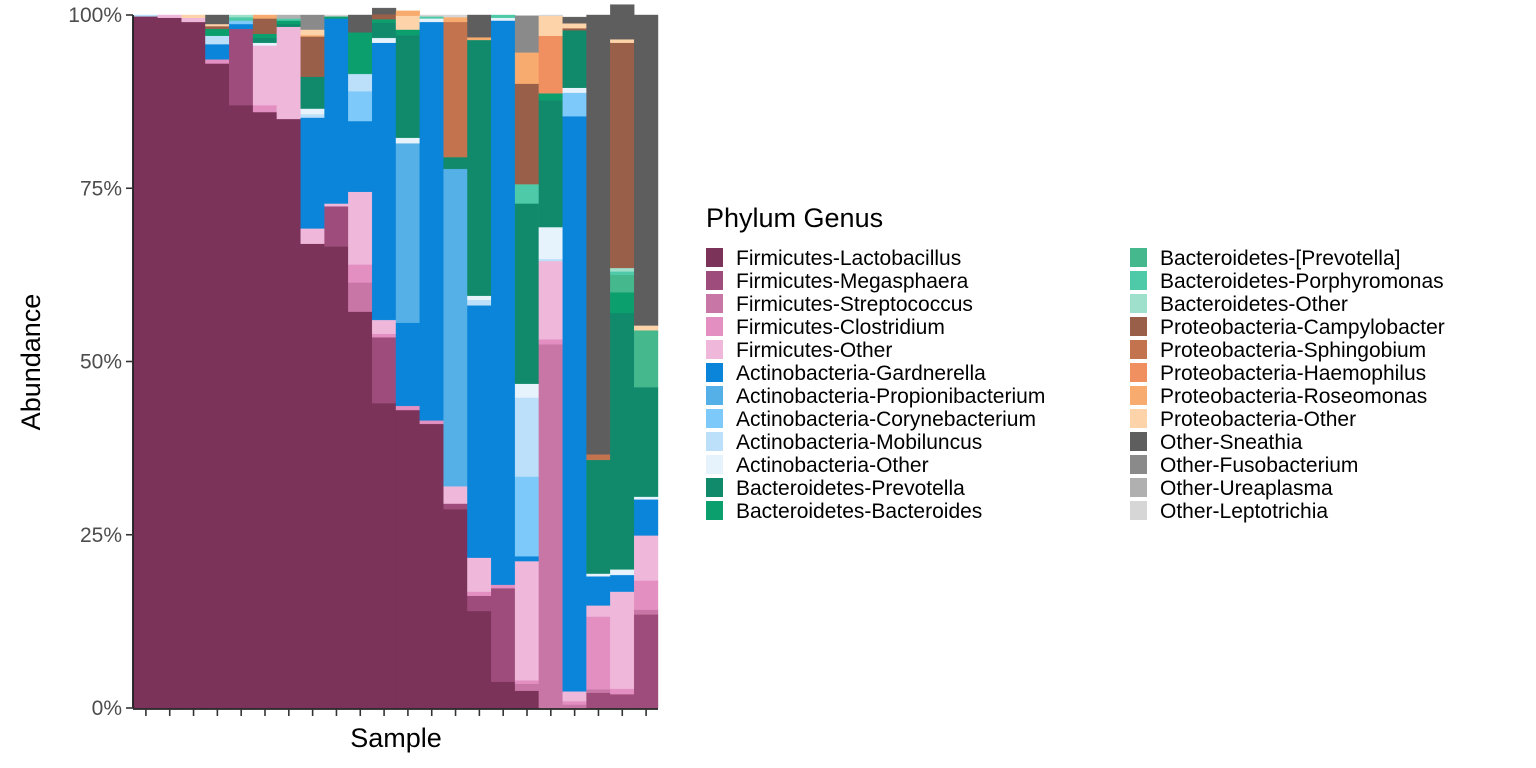 This screenshot has width=1536, height=768. Describe the element at coordinates (886, 419) in the screenshot. I see `legend-label: Actinobacteria-Corynebacterium` at that location.